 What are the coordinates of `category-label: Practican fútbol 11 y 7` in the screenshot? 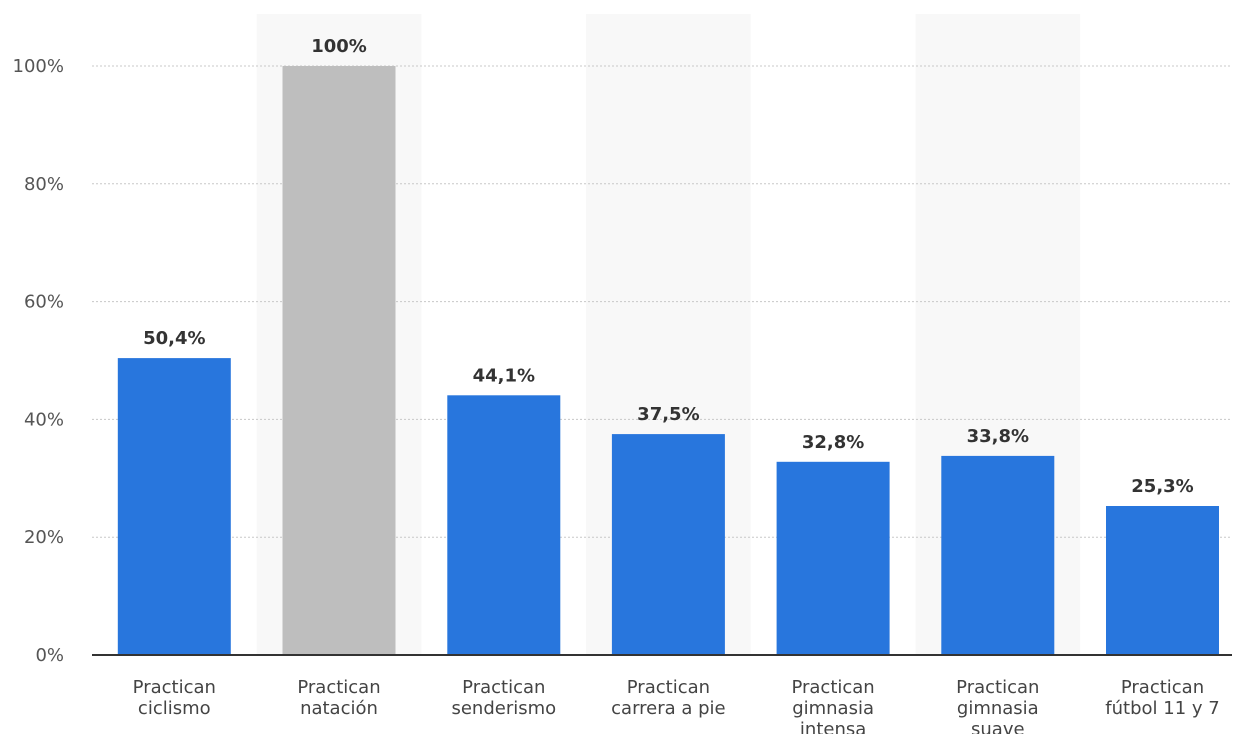 It's located at (1162, 698).